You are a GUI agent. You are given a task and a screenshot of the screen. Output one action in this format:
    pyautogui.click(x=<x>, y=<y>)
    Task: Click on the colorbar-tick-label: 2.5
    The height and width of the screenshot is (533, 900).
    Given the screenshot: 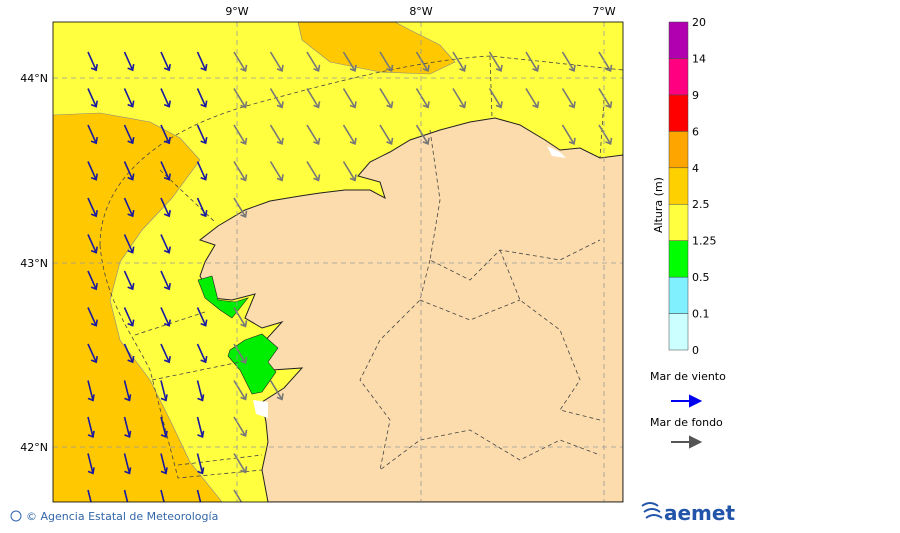 What is the action you would take?
    pyautogui.click(x=701, y=204)
    